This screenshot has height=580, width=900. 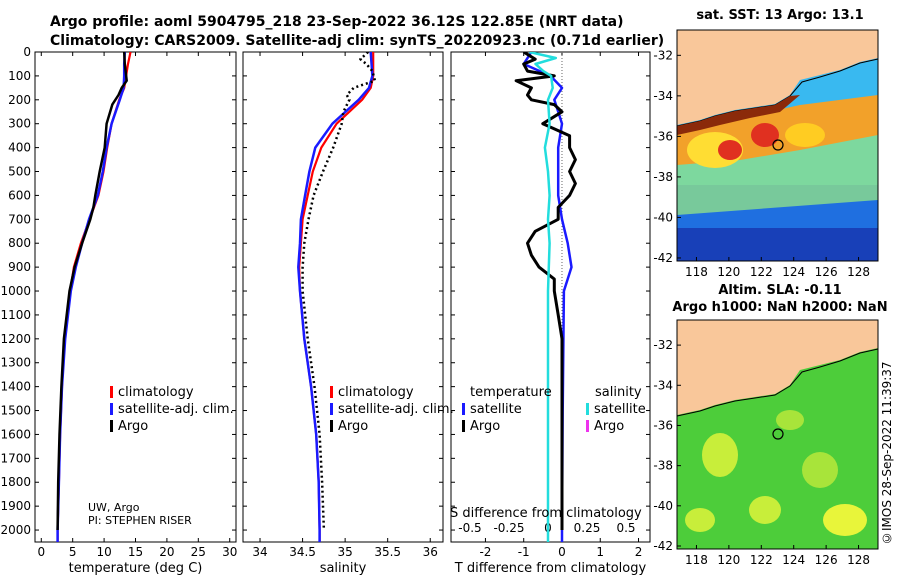 I want to click on sst-map, so click(x=777, y=145).